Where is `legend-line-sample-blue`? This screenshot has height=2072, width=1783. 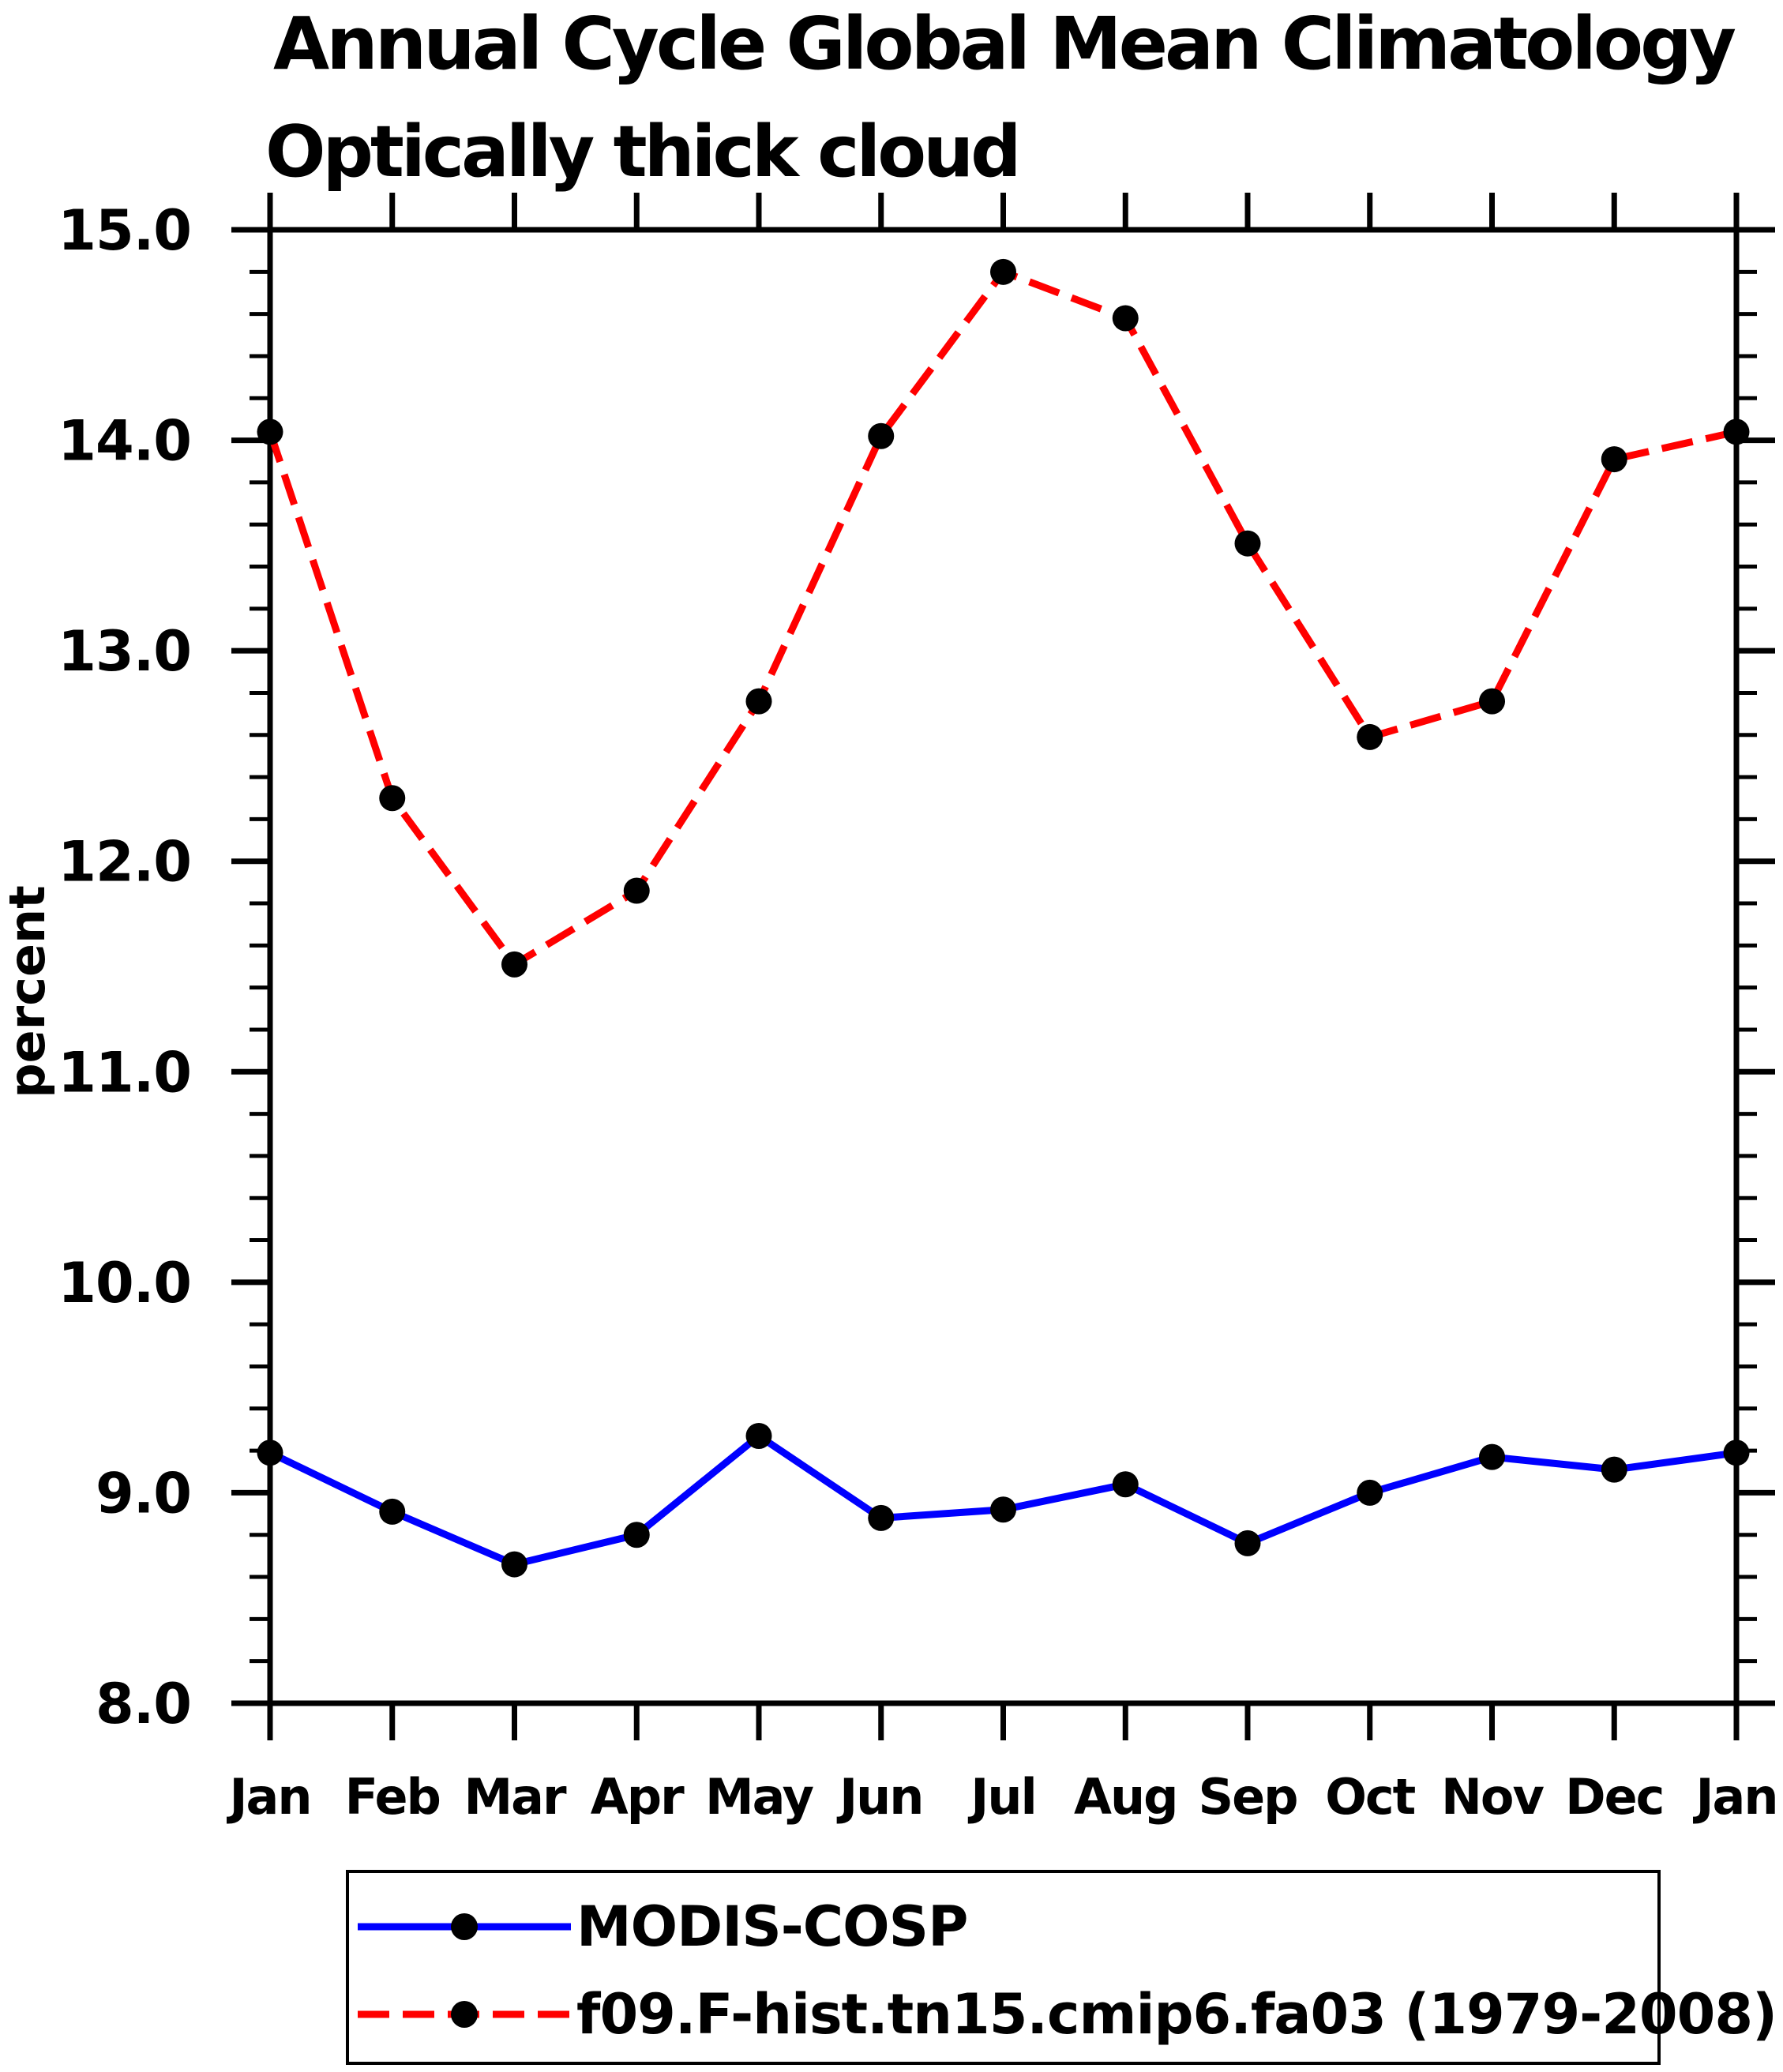 legend-line-sample-blue is located at coordinates (465, 1926).